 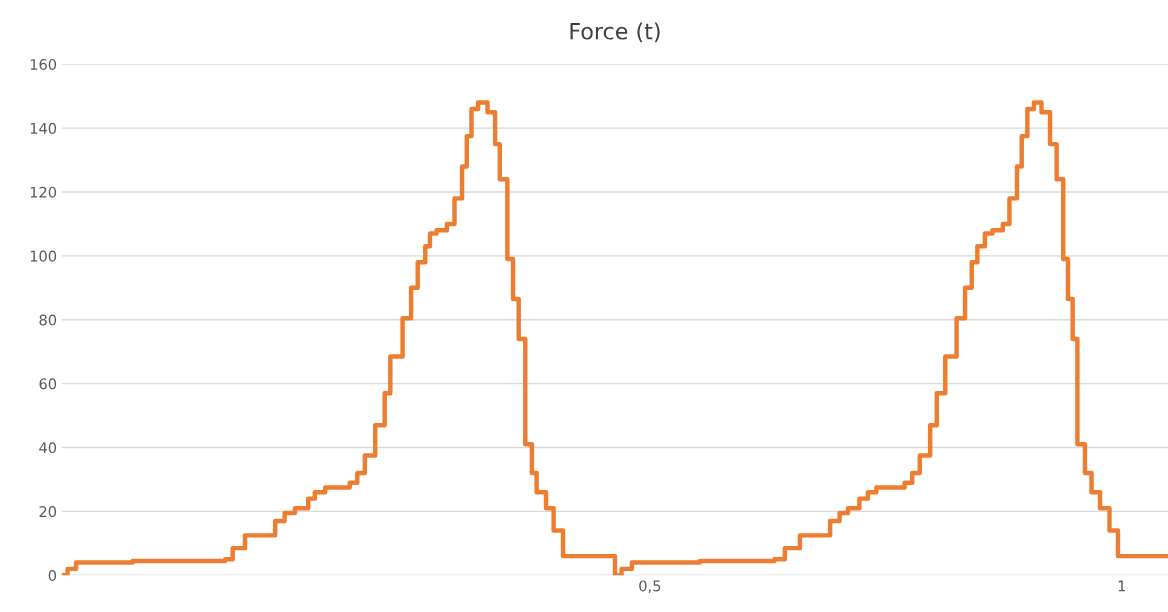 What do you see at coordinates (43, 64) in the screenshot?
I see `y-tick-label: 160` at bounding box center [43, 64].